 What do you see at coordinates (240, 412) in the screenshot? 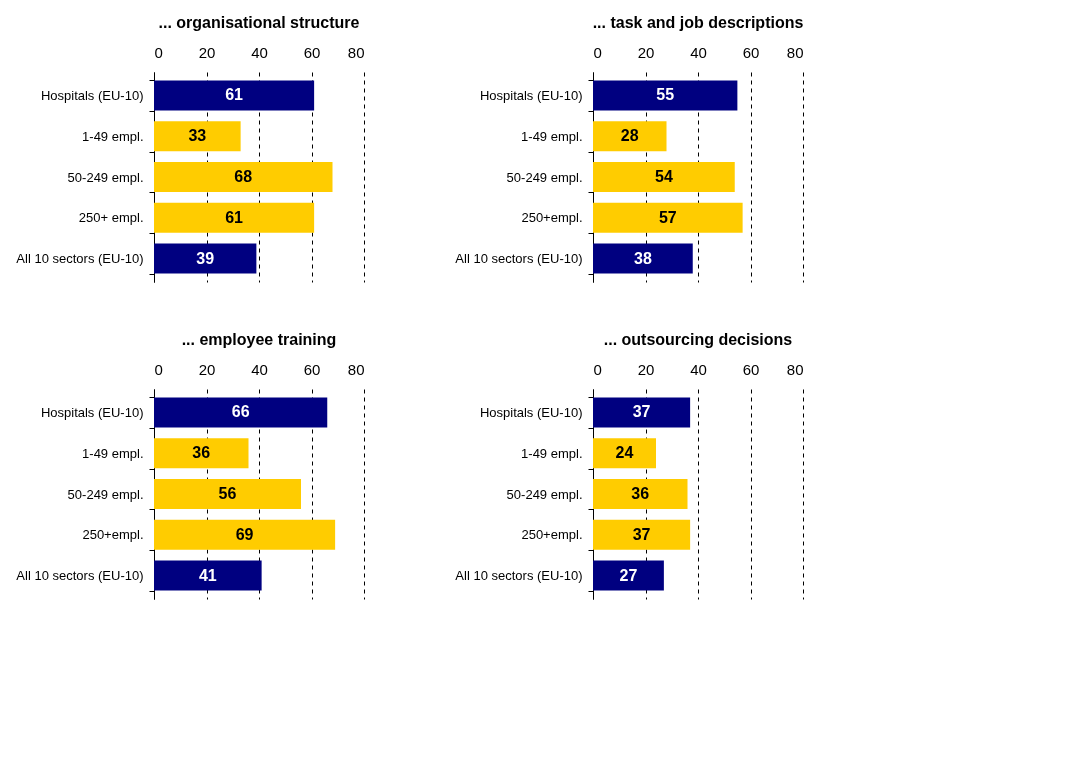
I see `data-label: 66` at bounding box center [240, 412].